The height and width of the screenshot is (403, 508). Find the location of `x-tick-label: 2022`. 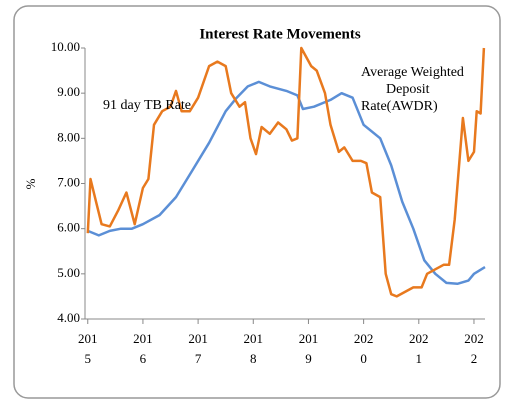

x-tick-label: 2022 is located at coordinates (474, 348).